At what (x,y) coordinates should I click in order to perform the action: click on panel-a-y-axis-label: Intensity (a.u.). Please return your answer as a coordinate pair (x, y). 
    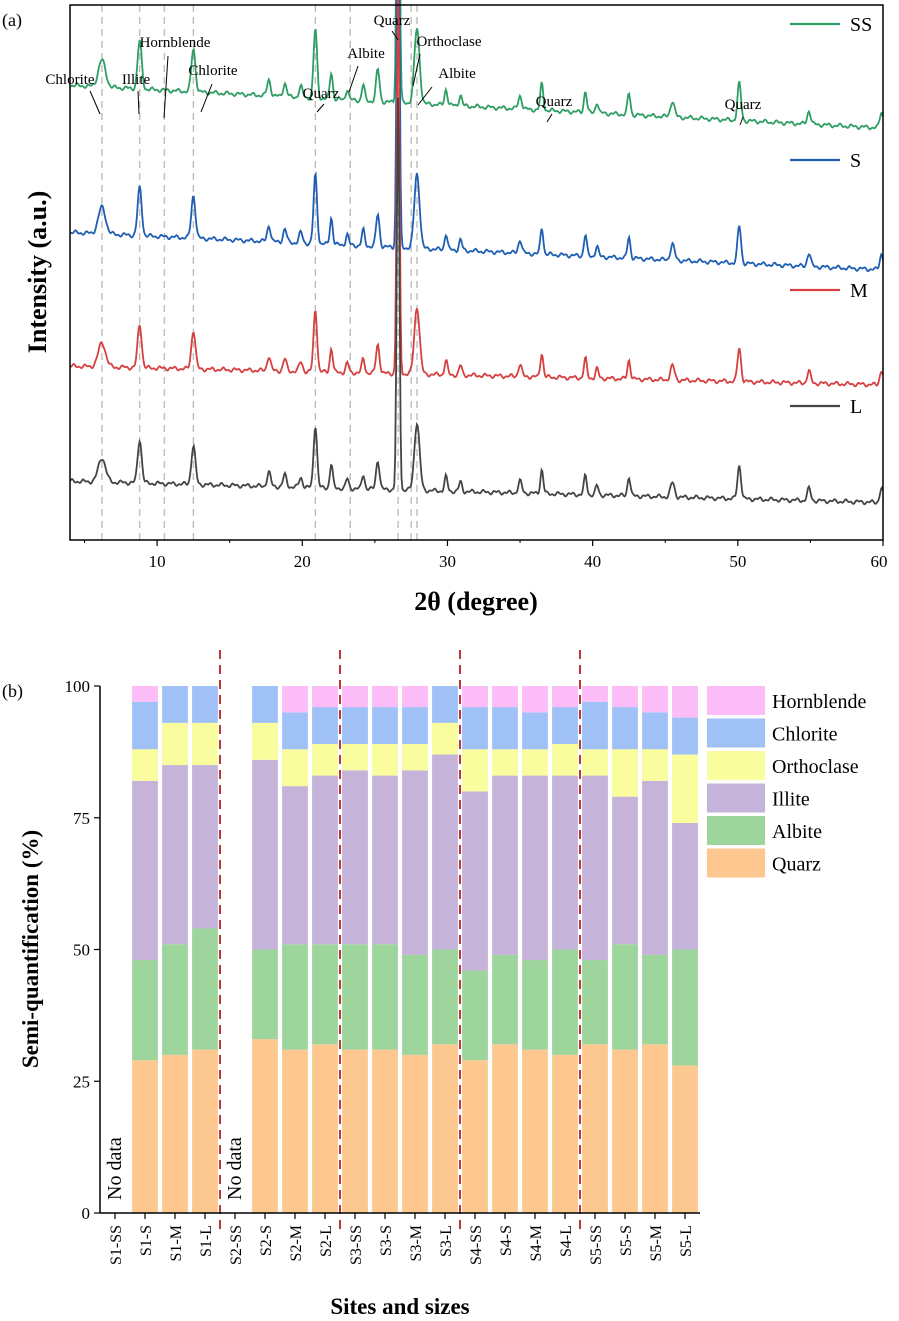
    Looking at the image, I should click on (37, 272).